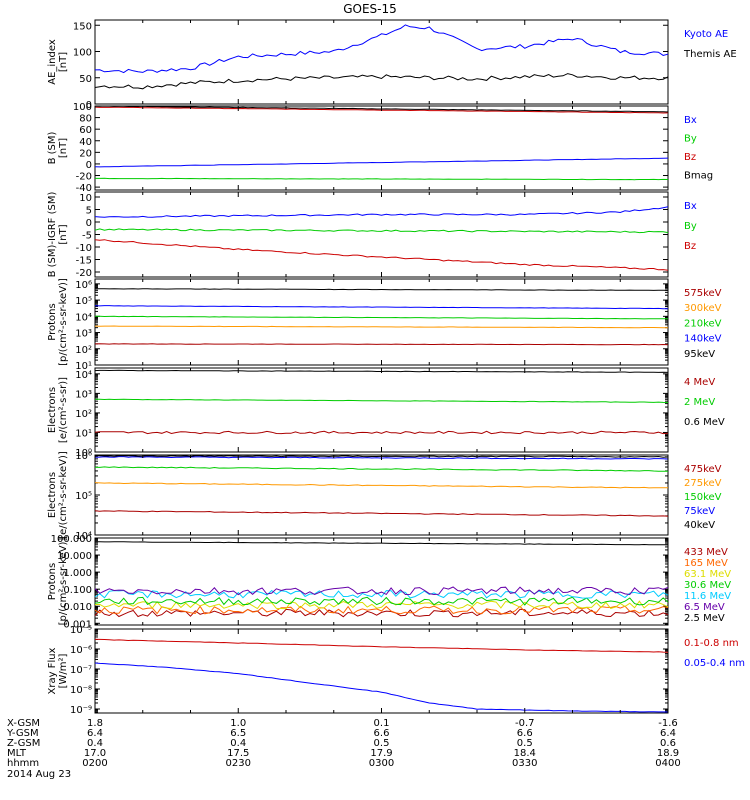 Image resolution: width=750 pixels, height=800 pixels. I want to click on series-line-95kev, so click(381, 289).